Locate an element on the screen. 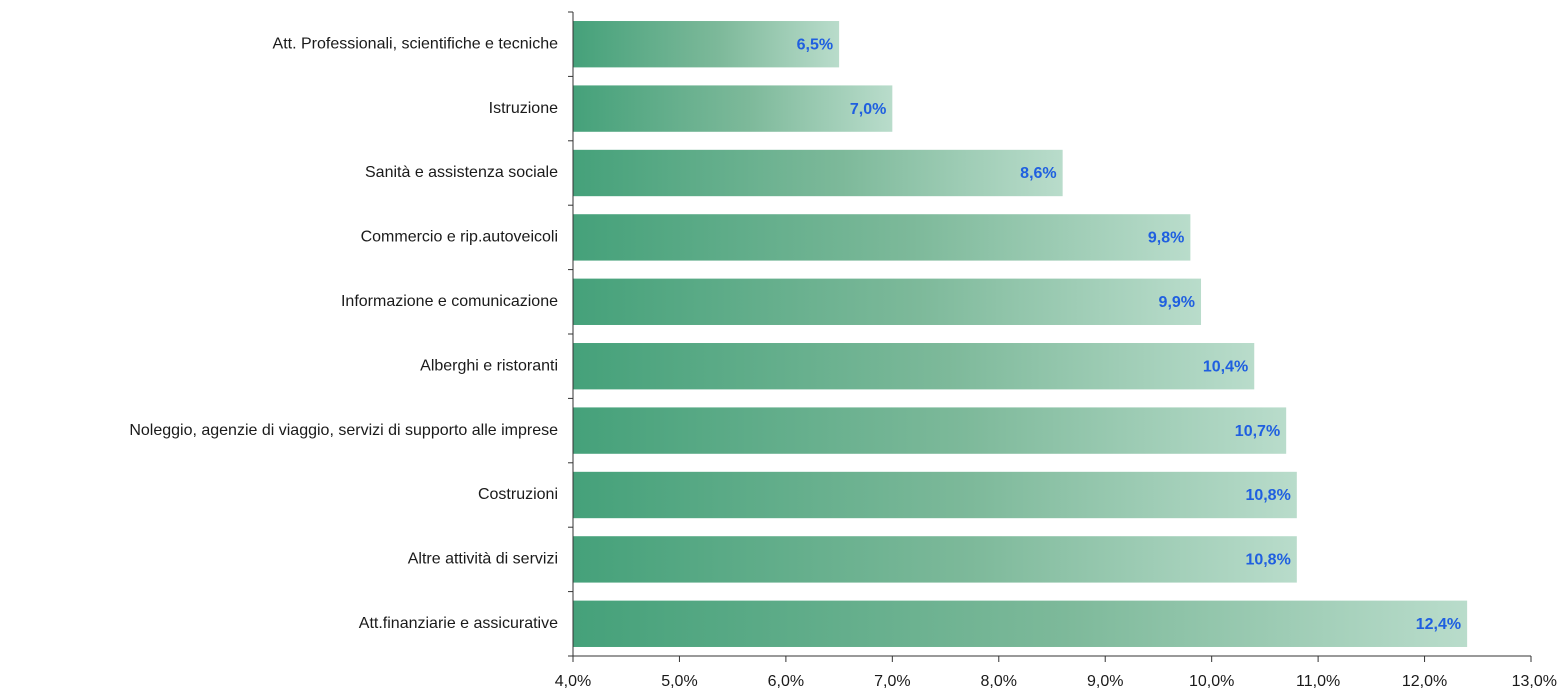 The width and height of the screenshot is (1566, 700). x-tick-label: 12,0% is located at coordinates (1424, 681).